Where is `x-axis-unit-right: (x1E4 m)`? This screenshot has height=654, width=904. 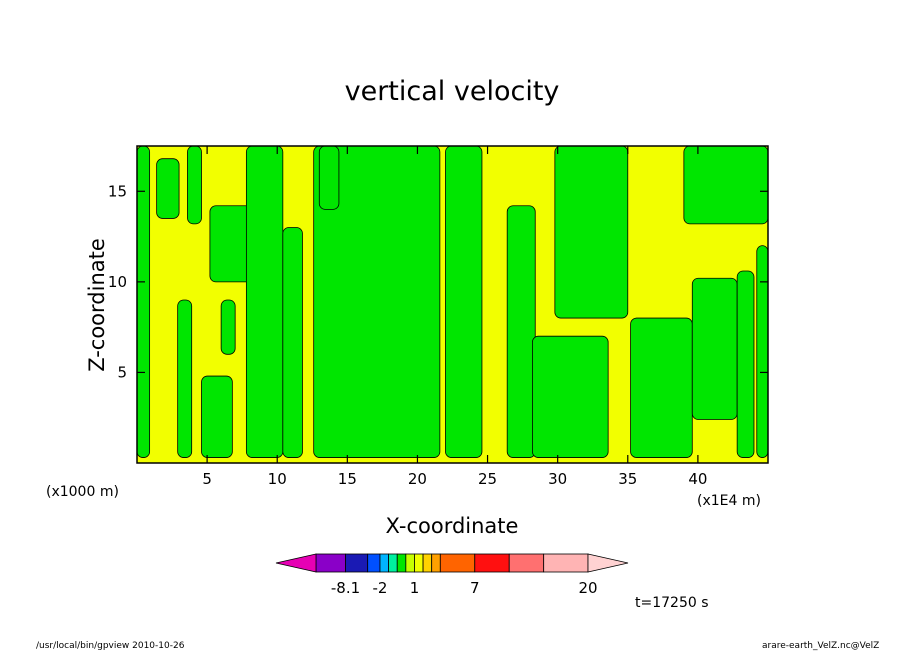 x-axis-unit-right: (x1E4 m) is located at coordinates (729, 501).